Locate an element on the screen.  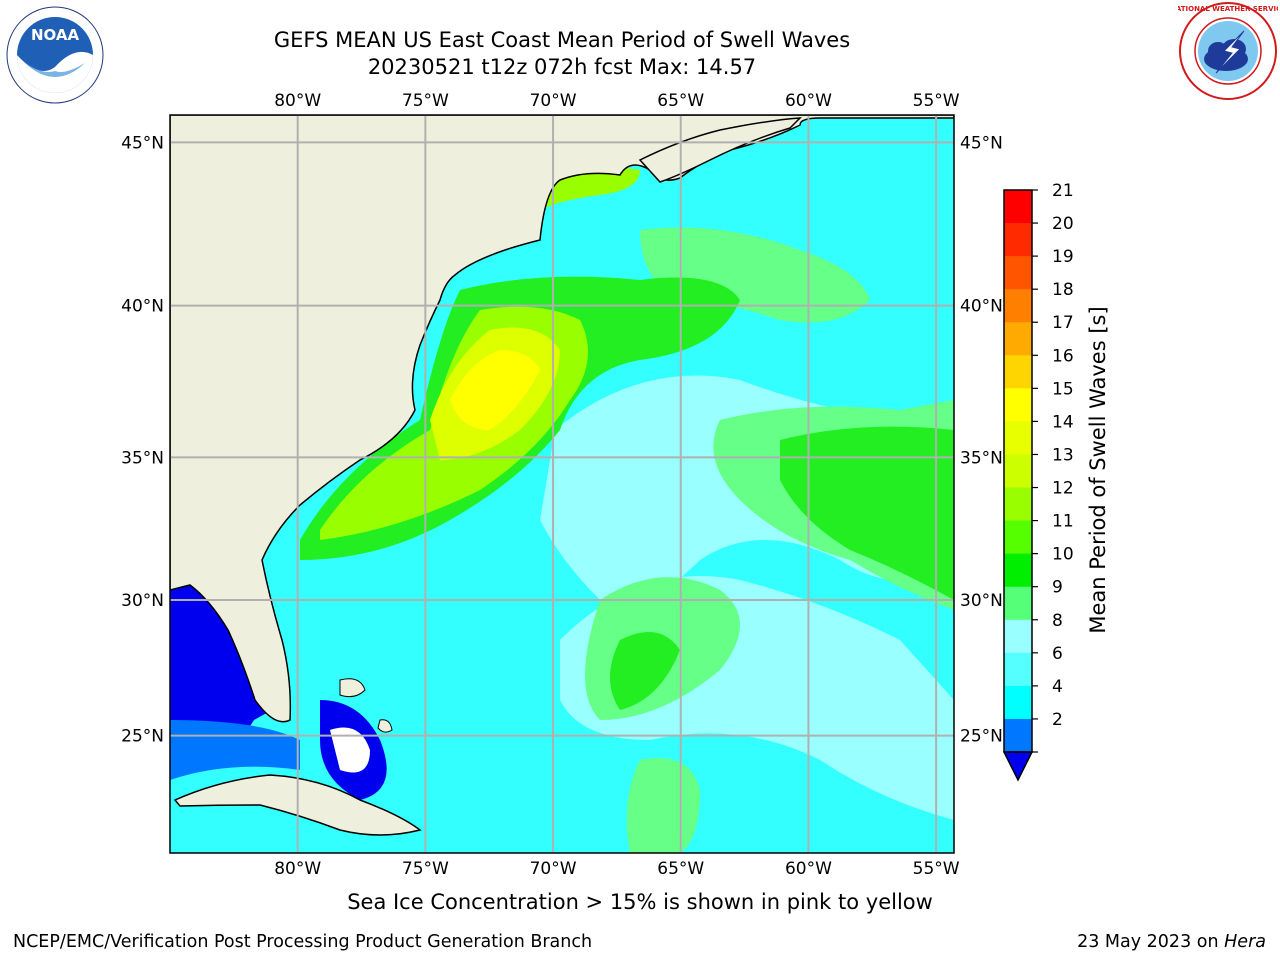
colorbar-tick-label: 6 is located at coordinates (1057, 654).